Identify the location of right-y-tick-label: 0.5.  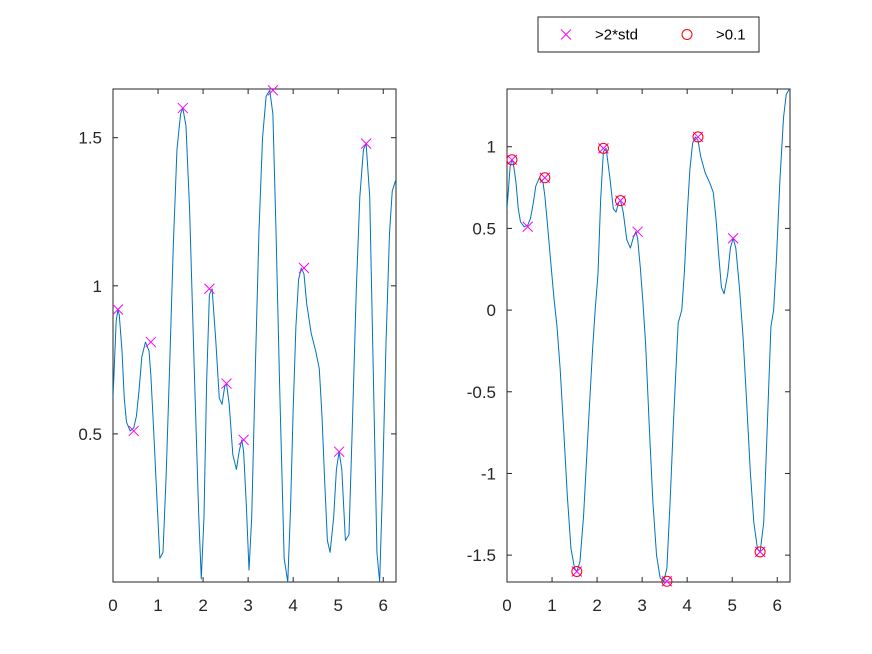
(484, 228).